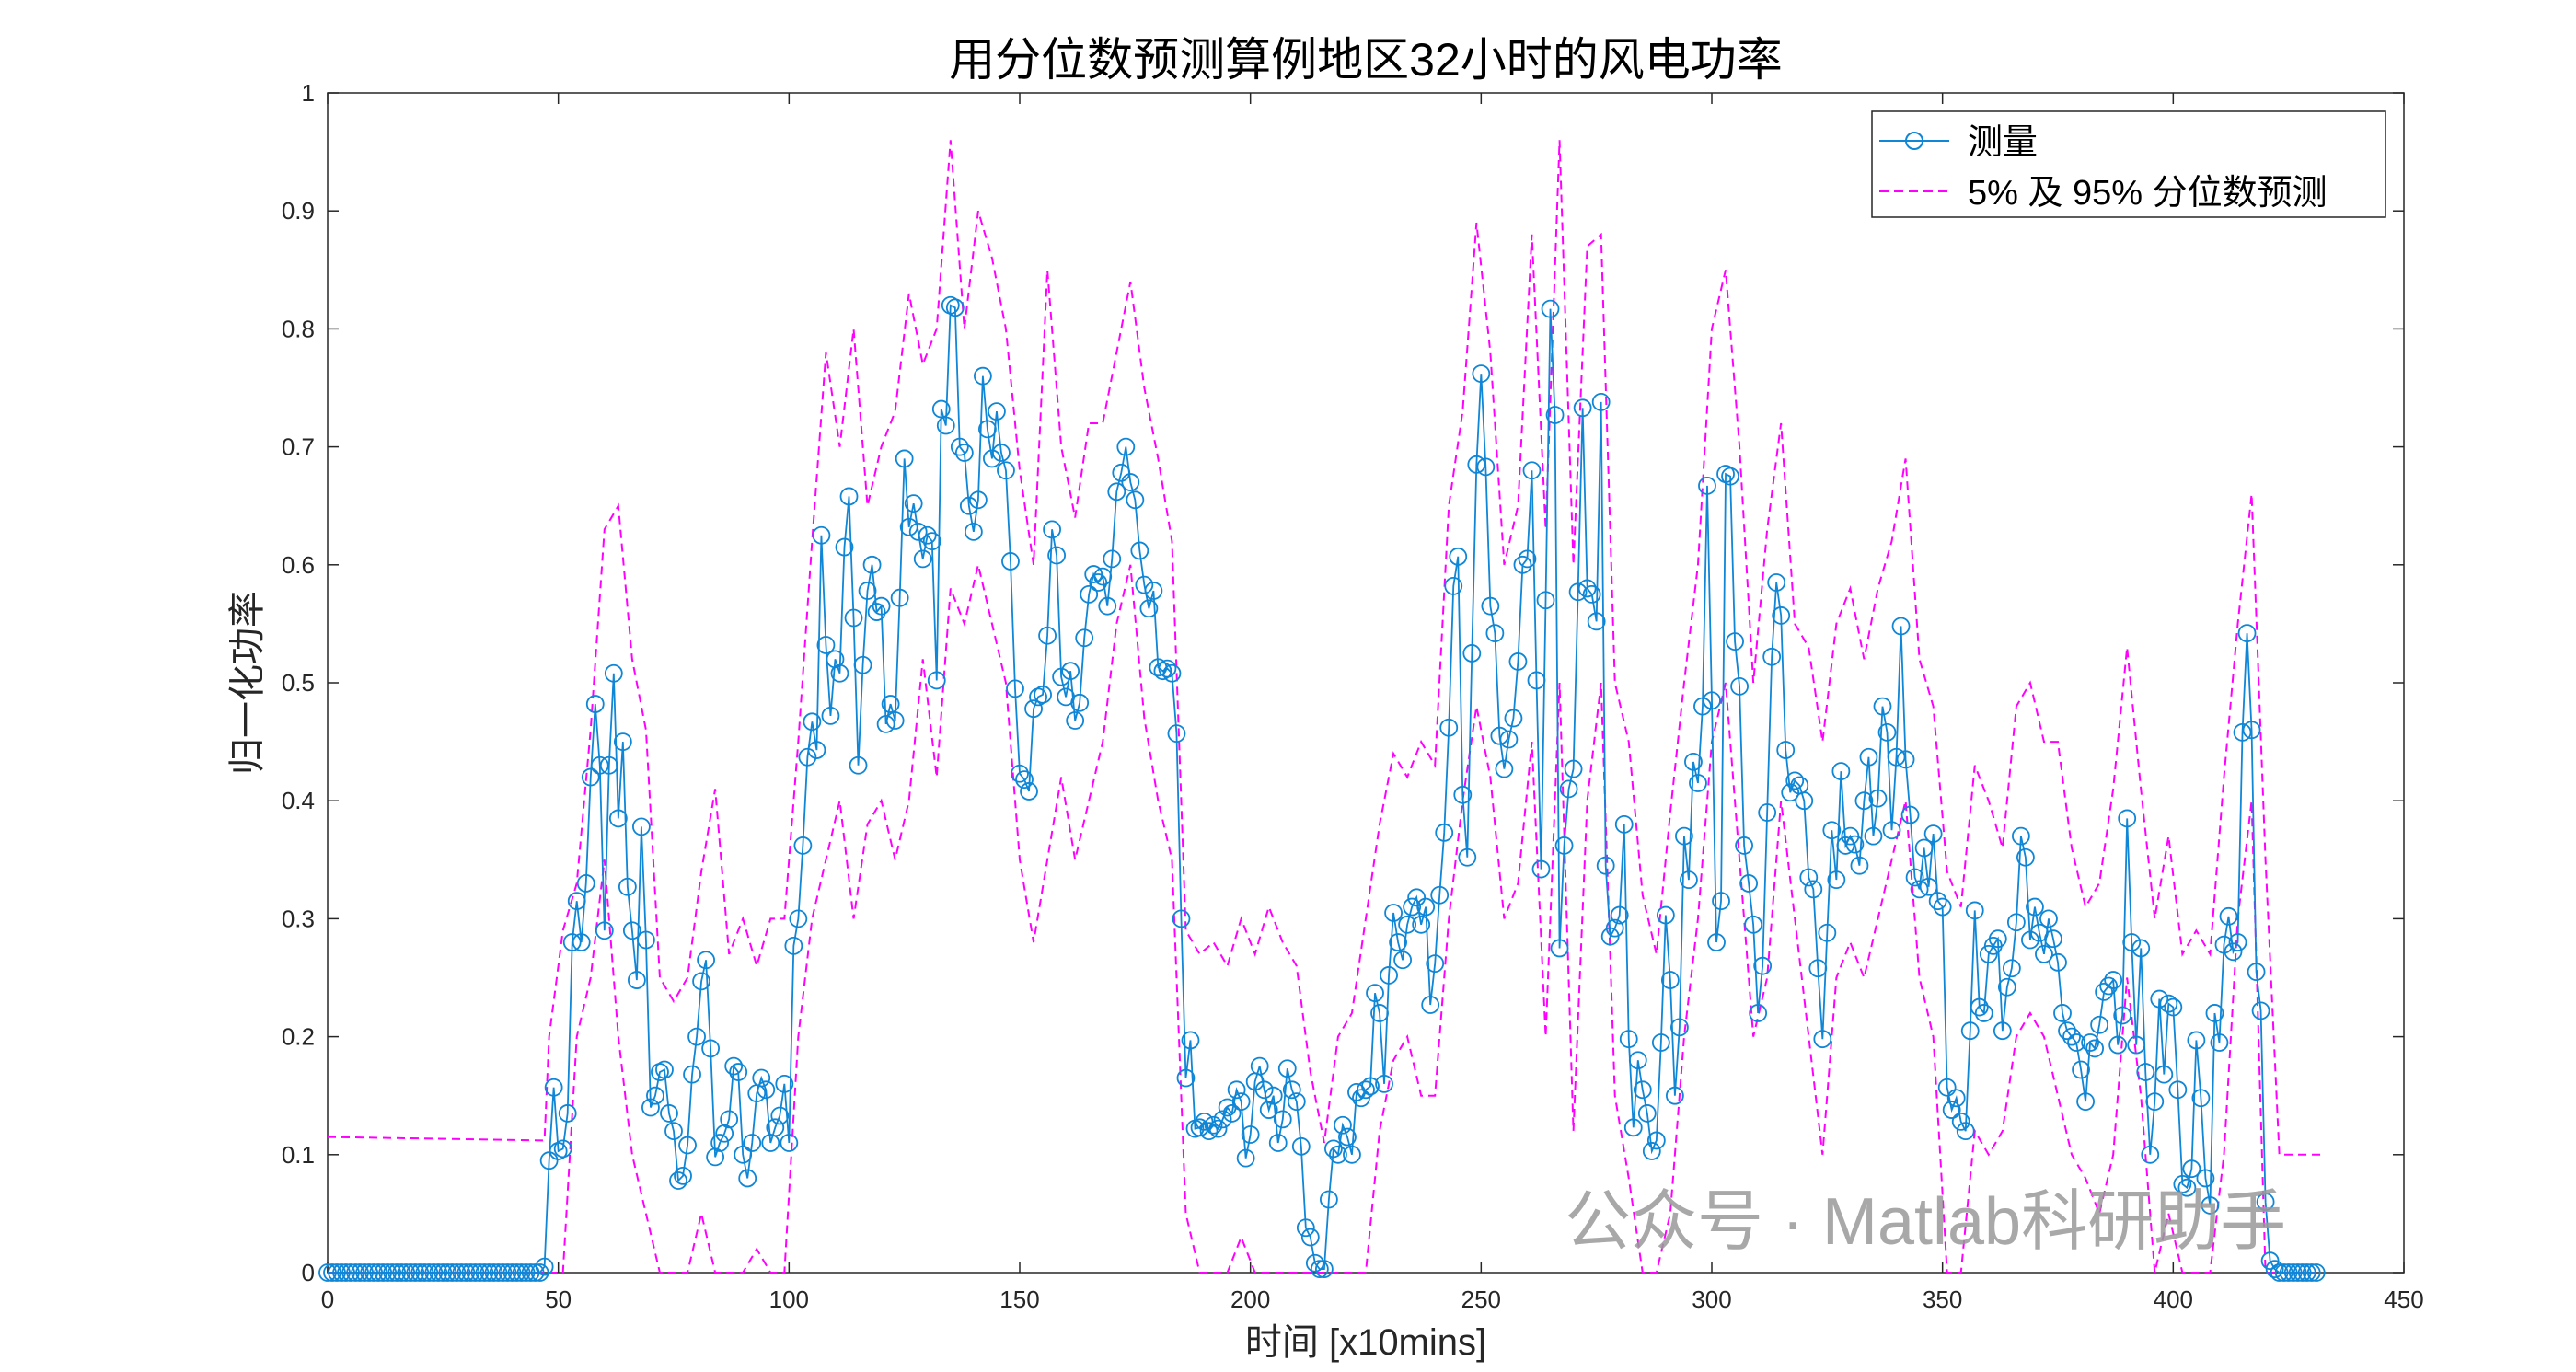 The width and height of the screenshot is (2576, 1372). I want to click on legend-box, so click(2128, 164).